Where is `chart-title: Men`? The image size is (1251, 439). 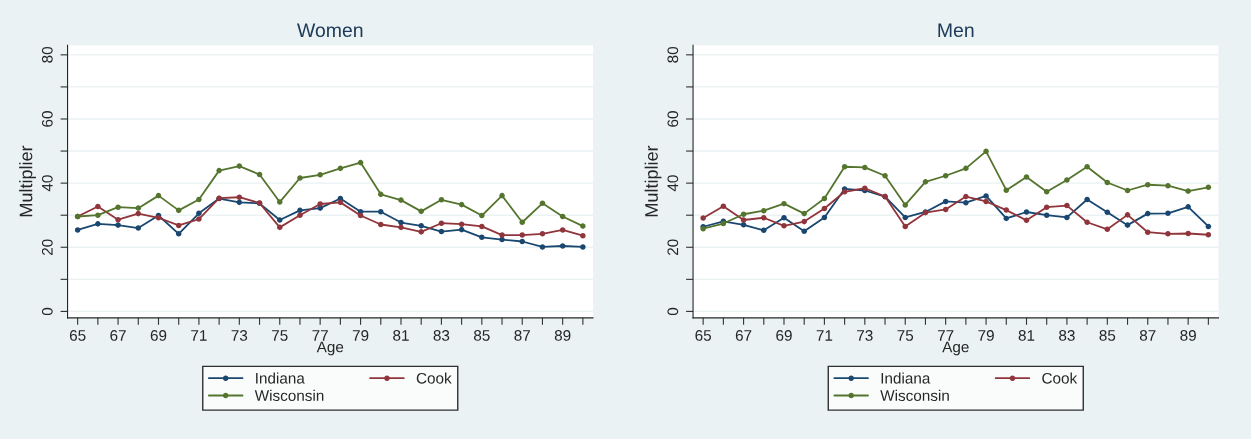
chart-title: Men is located at coordinates (956, 30).